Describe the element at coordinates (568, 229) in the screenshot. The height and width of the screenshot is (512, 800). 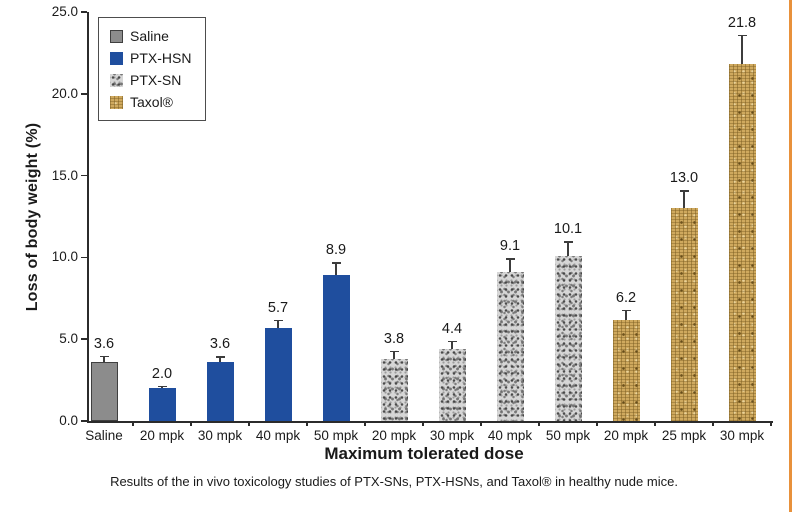
I see `bar-value-label: 10.1` at that location.